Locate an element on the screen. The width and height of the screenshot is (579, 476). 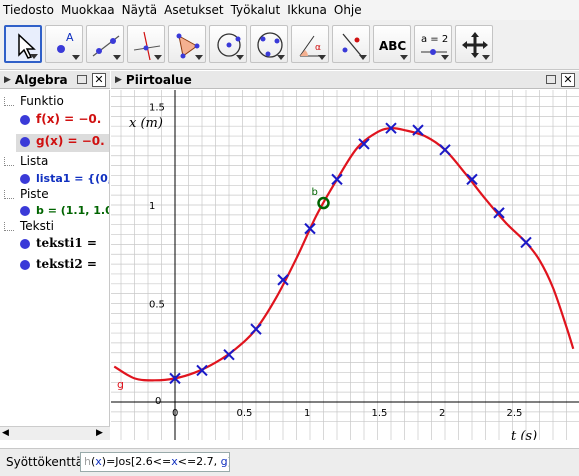
circle-three-points-tool-button is located at coordinates (269, 44).